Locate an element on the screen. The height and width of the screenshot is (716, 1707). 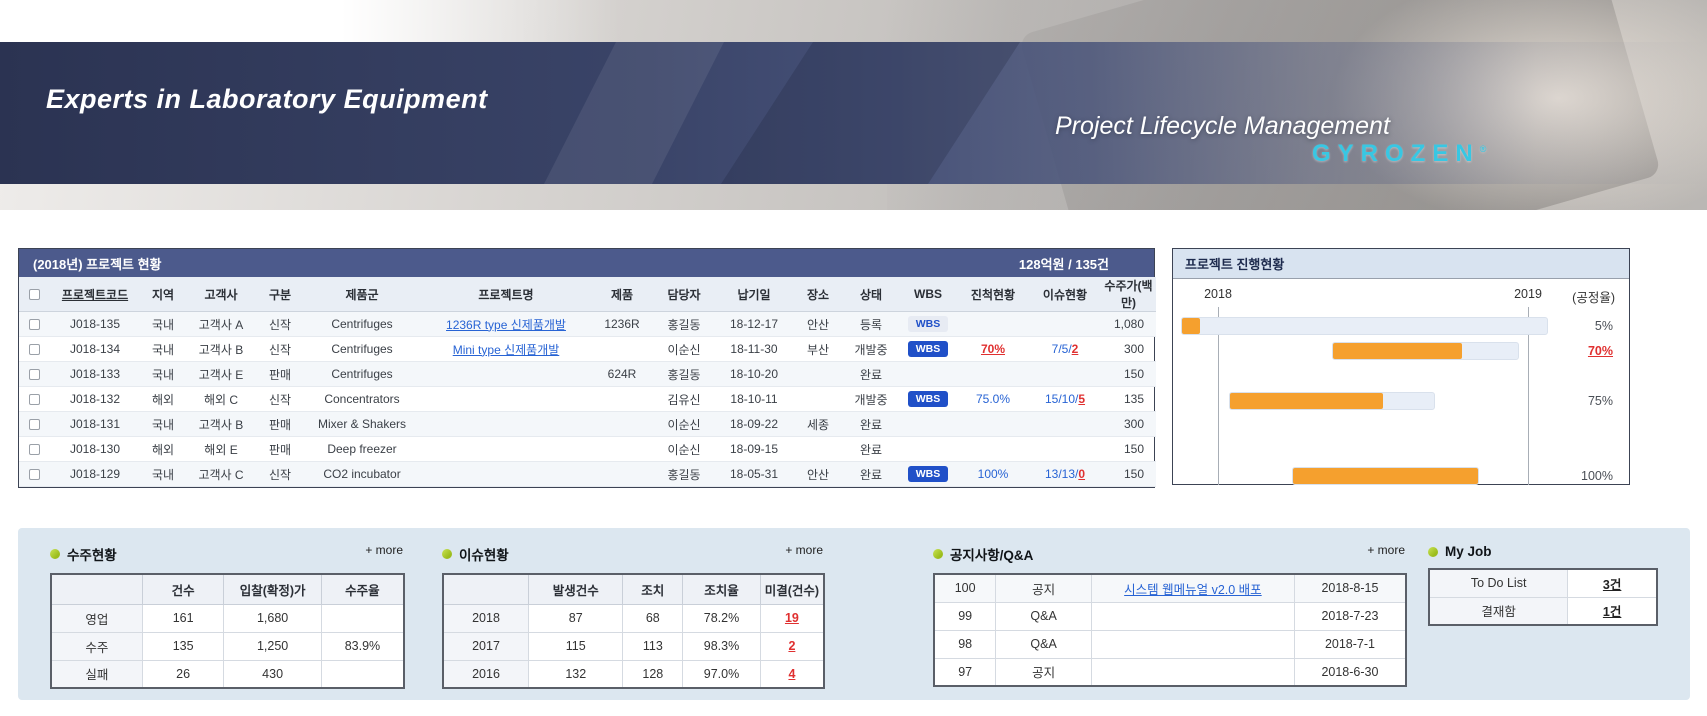
issues-pending-link: 19 is located at coordinates (791, 618).